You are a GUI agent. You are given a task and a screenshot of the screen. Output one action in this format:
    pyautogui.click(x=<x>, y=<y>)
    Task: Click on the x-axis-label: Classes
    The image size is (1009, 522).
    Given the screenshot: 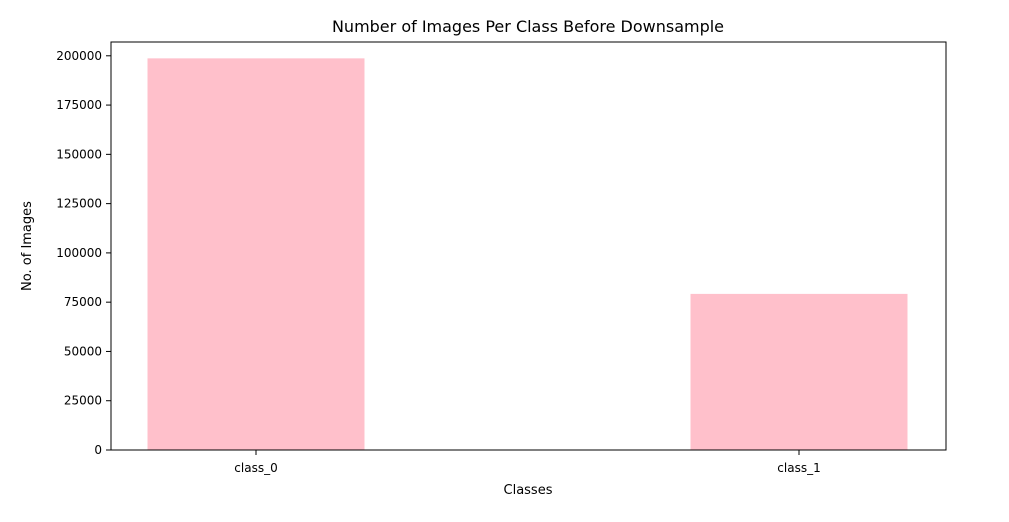 What is the action you would take?
    pyautogui.click(x=528, y=490)
    